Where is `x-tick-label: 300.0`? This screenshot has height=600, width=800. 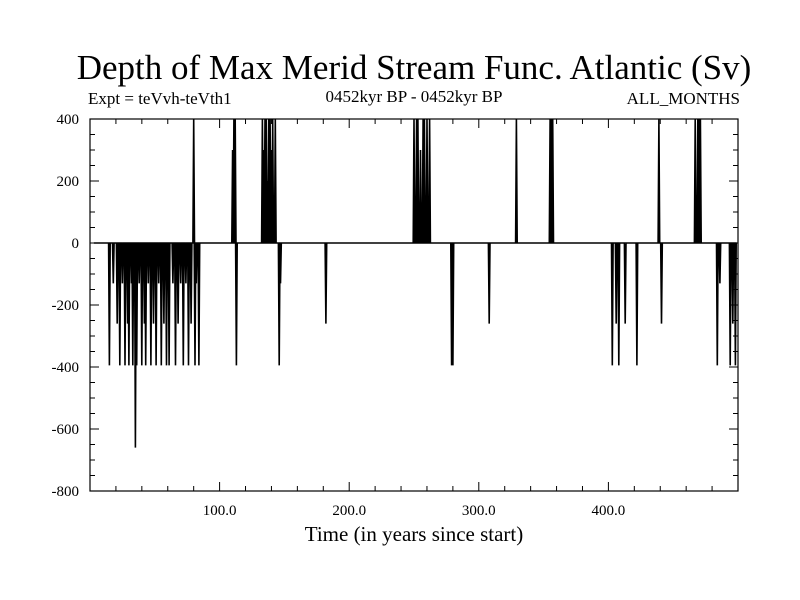 x-tick-label: 300.0 is located at coordinates (479, 511).